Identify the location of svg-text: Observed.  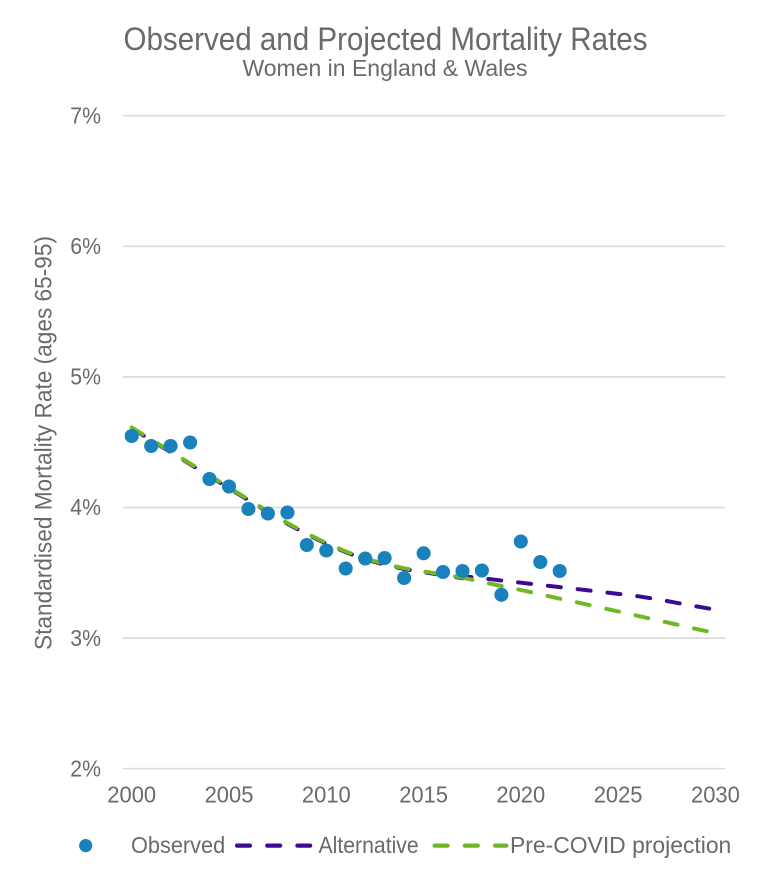
(178, 845).